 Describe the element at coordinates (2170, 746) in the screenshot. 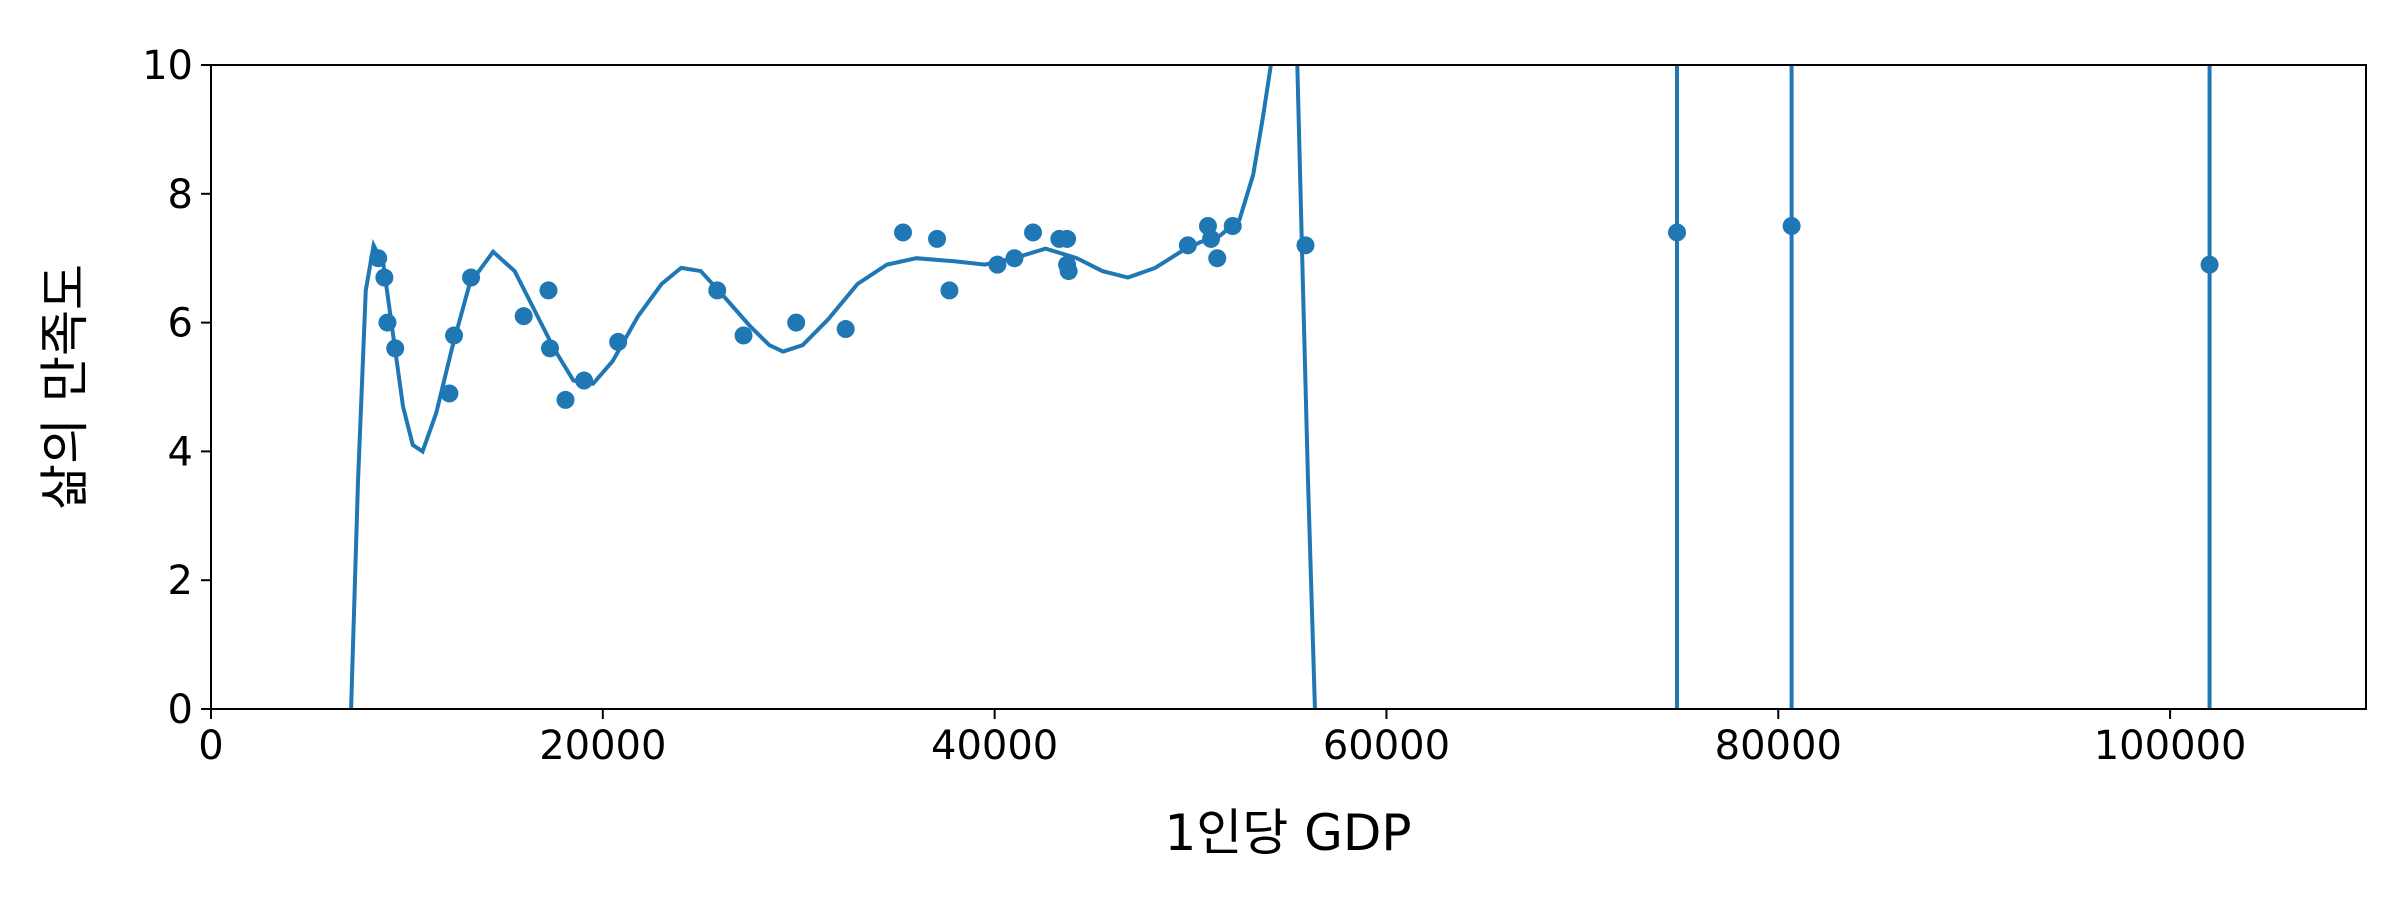

I see `x-tick-label: 100000` at that location.